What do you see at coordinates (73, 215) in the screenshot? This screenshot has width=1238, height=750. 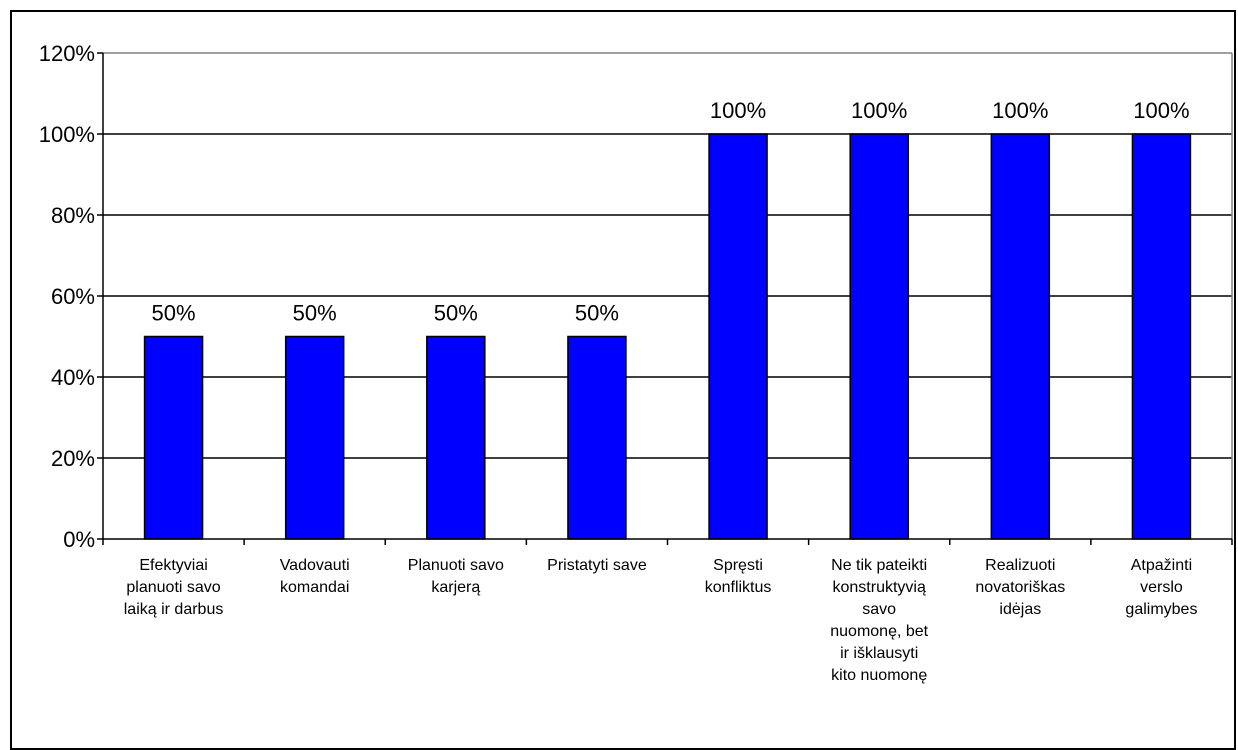 I see `y-tick-label: 80%` at bounding box center [73, 215].